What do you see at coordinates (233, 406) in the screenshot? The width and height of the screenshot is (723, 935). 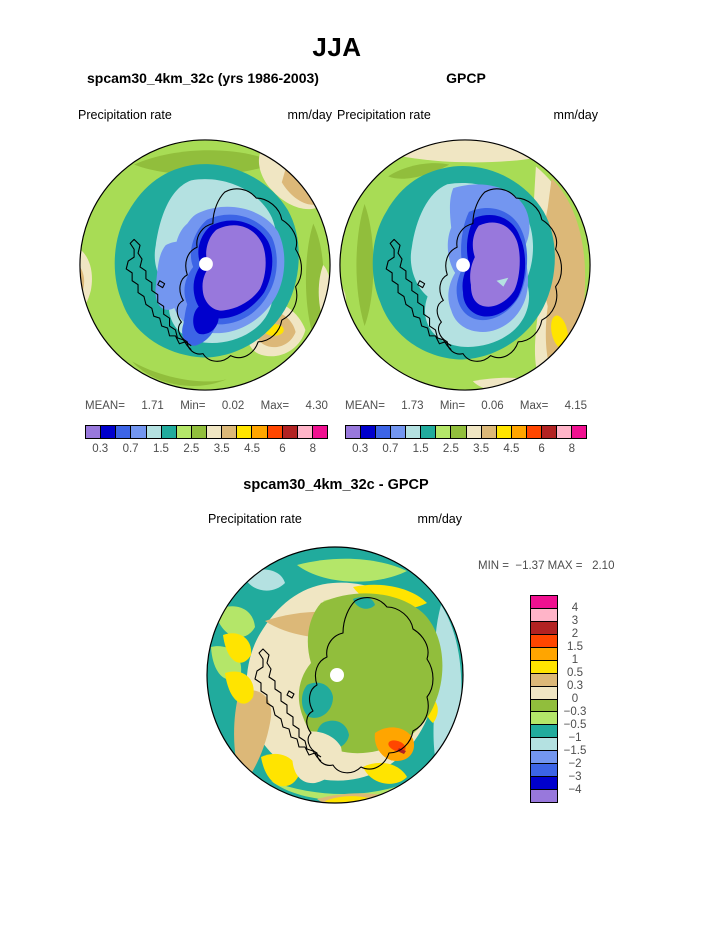 I see `min-value: 0.02` at bounding box center [233, 406].